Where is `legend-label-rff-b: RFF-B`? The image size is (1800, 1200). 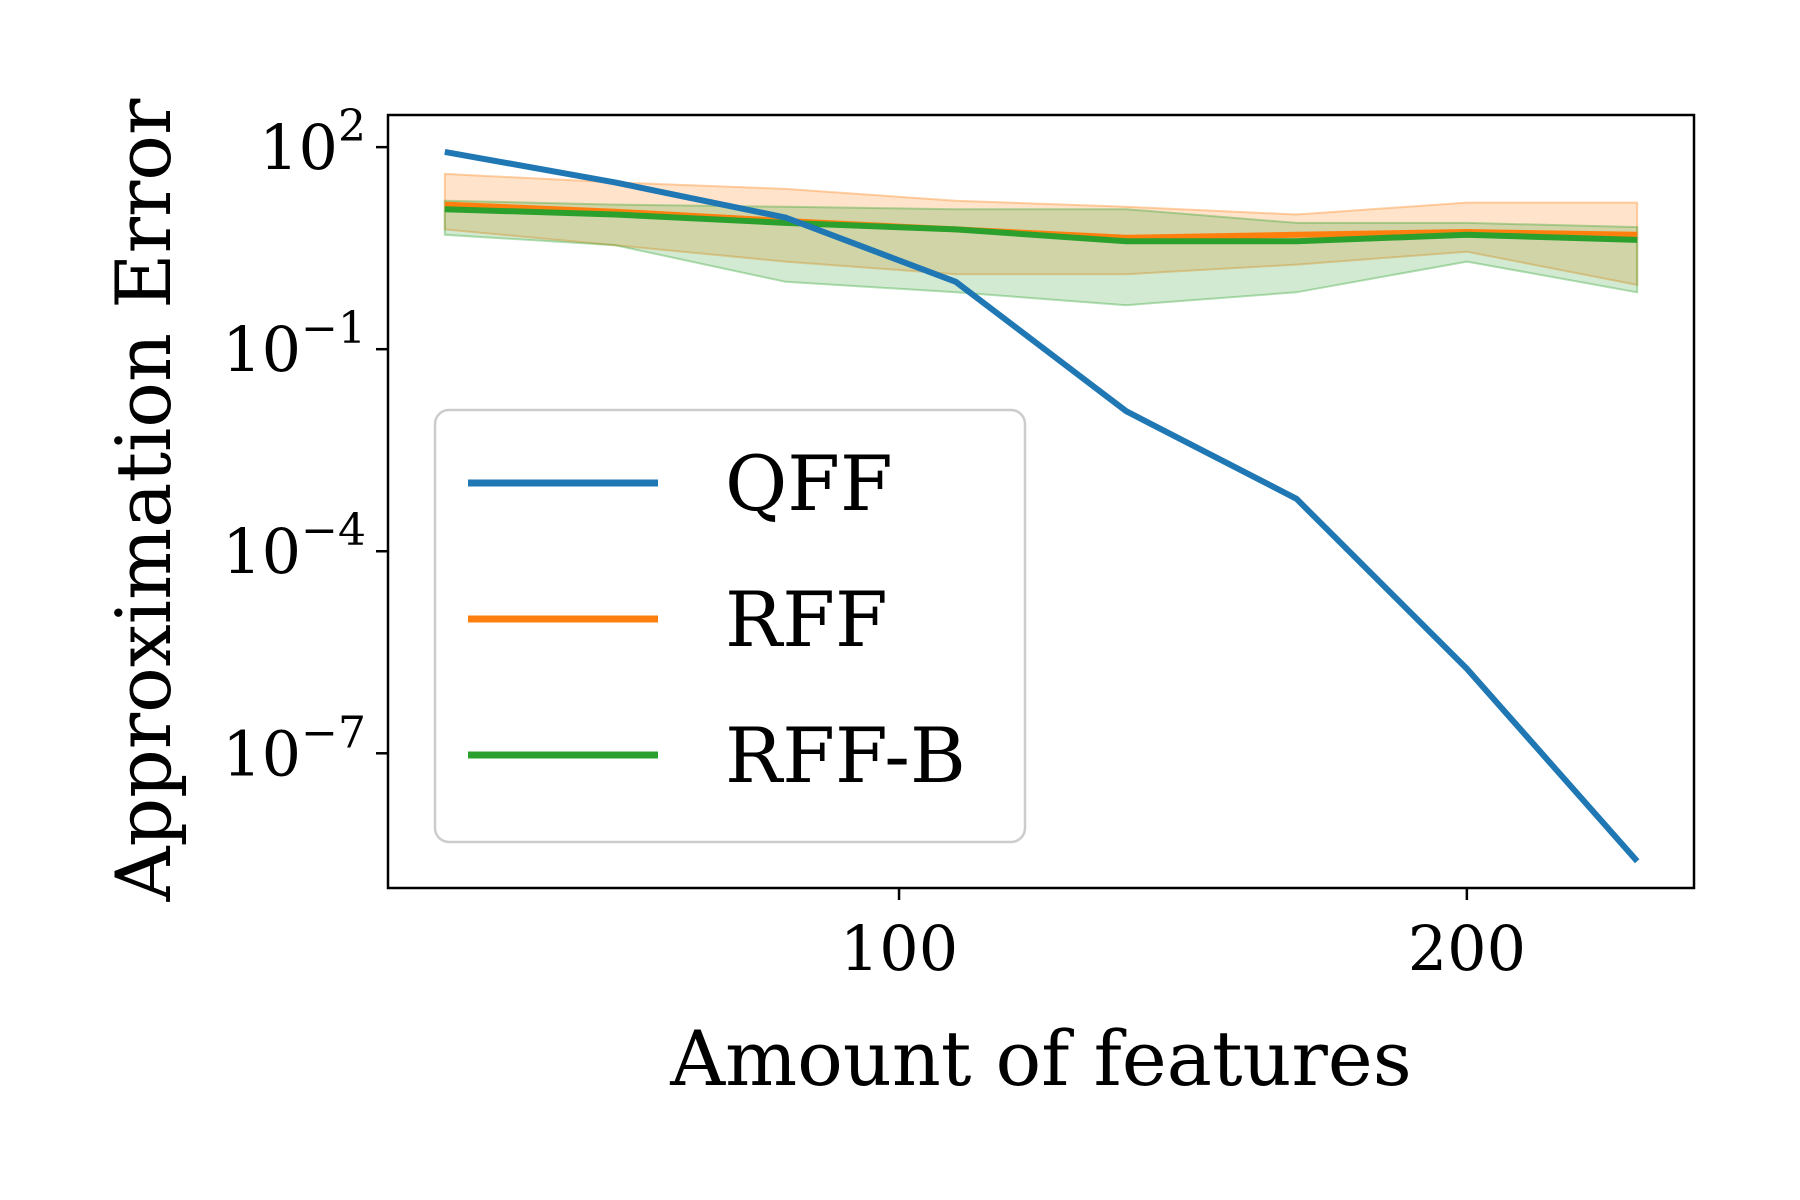
legend-label-rff-b: RFF-B is located at coordinates (845, 755).